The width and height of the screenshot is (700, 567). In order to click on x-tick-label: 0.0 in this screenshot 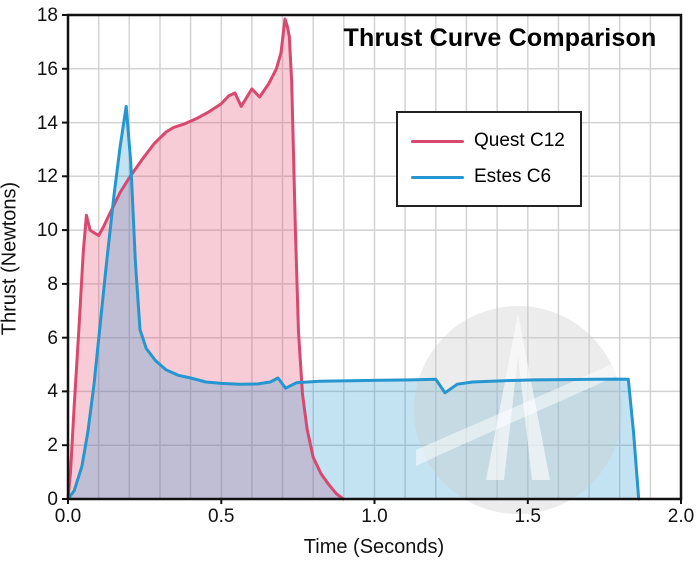, I will do `click(68, 516)`.